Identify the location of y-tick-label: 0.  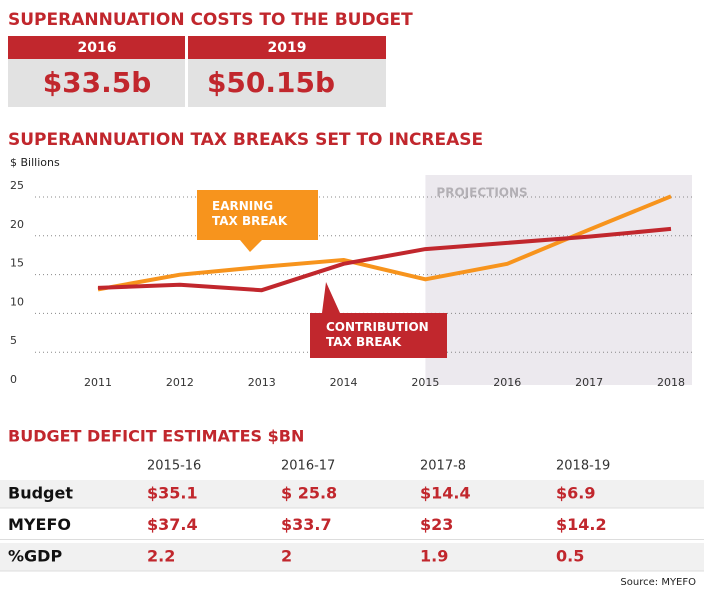
(13, 379).